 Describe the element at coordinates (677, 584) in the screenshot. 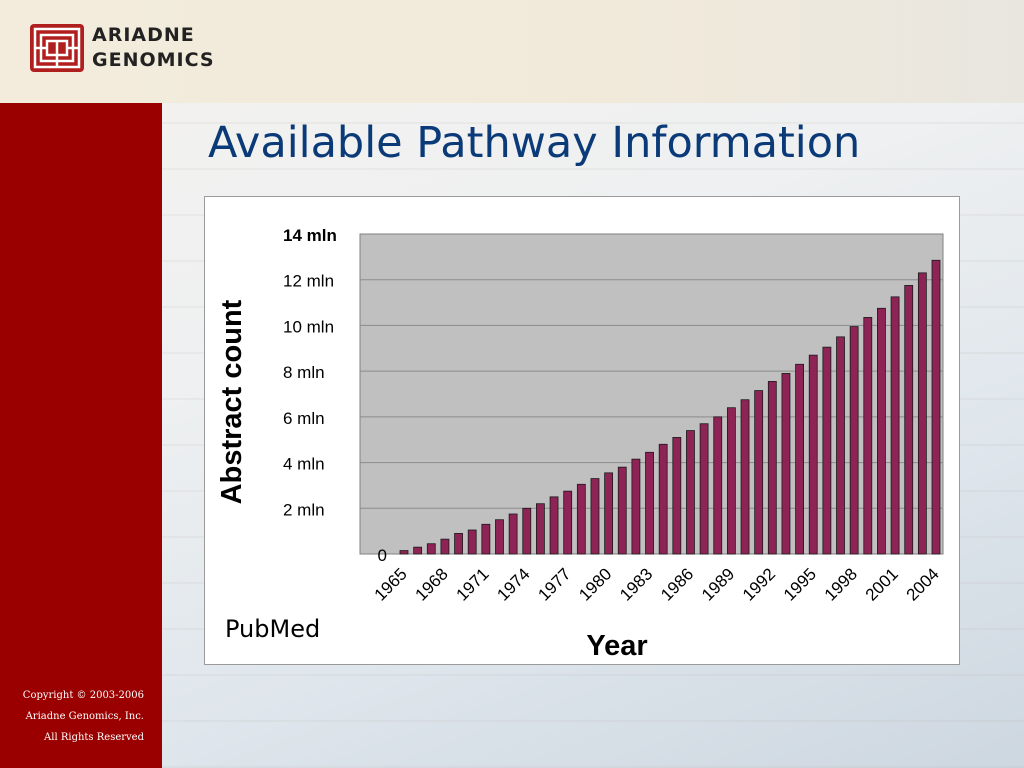

I see `x-tick-label: 1986` at that location.